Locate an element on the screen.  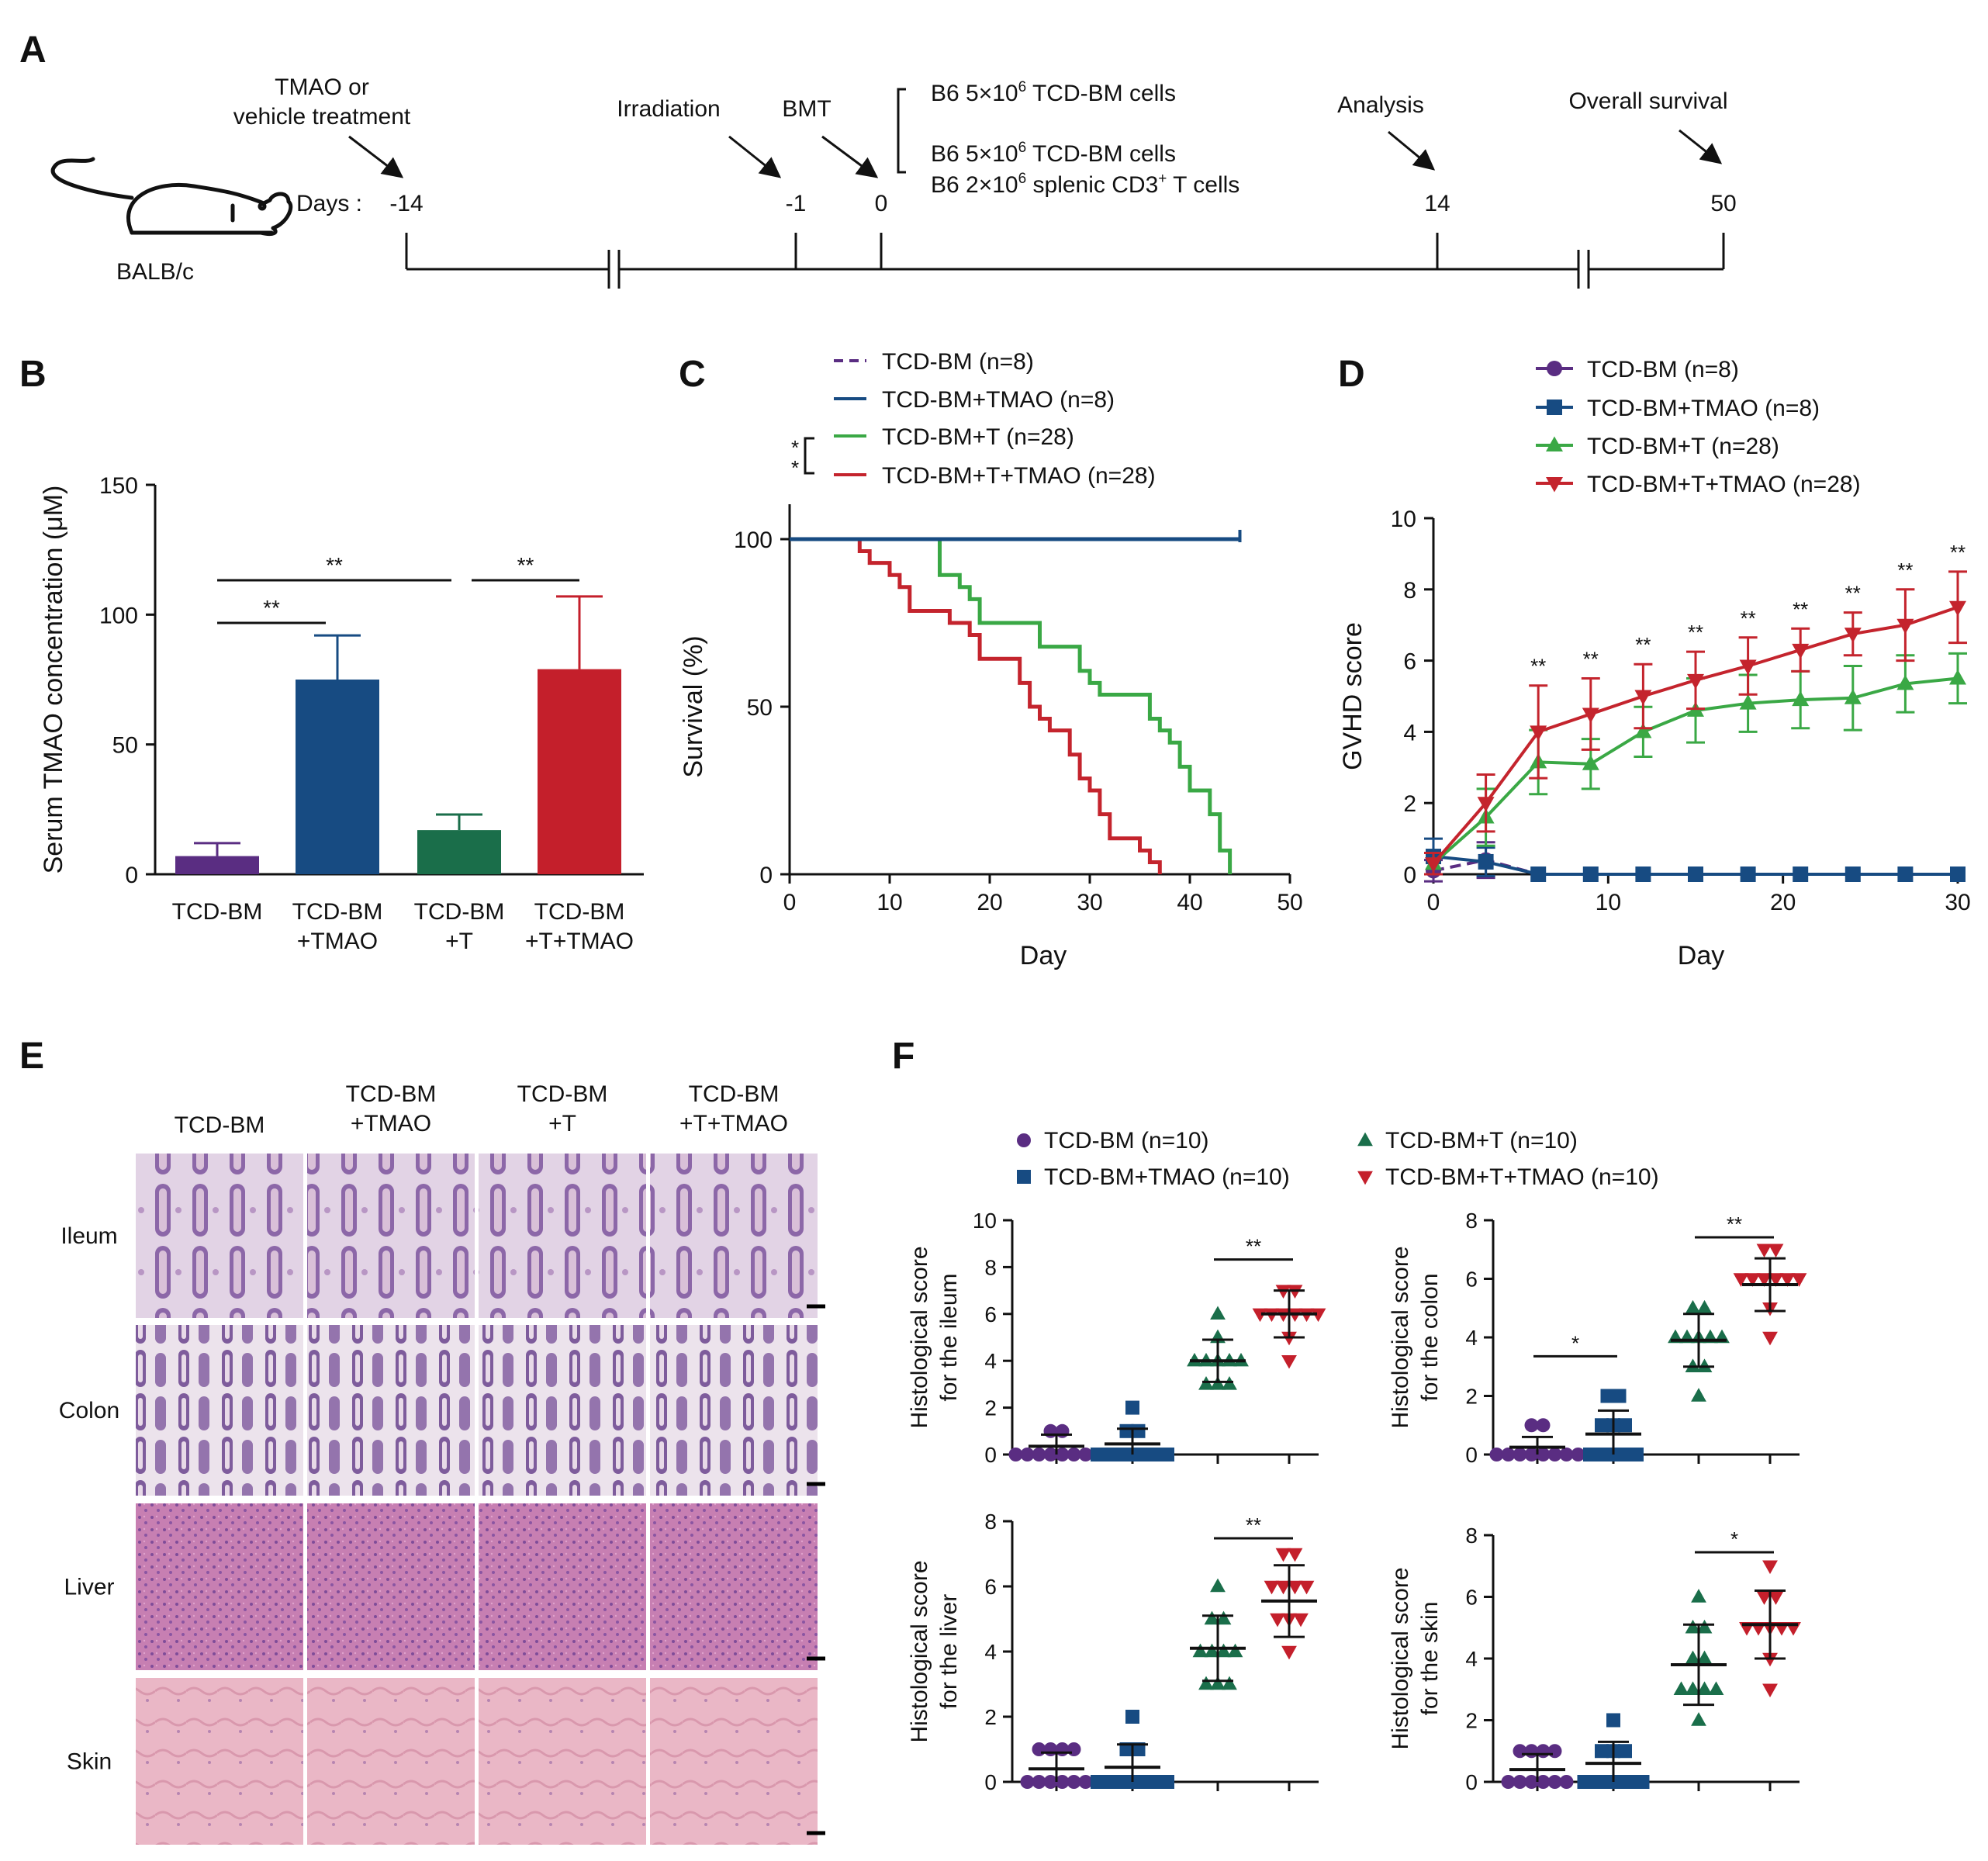
category-label: +TMAO is located at coordinates (337, 941).